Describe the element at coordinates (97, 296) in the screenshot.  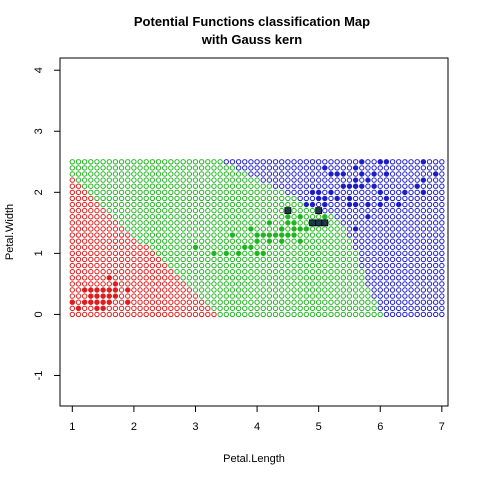
I see `training-point-setosa` at that location.